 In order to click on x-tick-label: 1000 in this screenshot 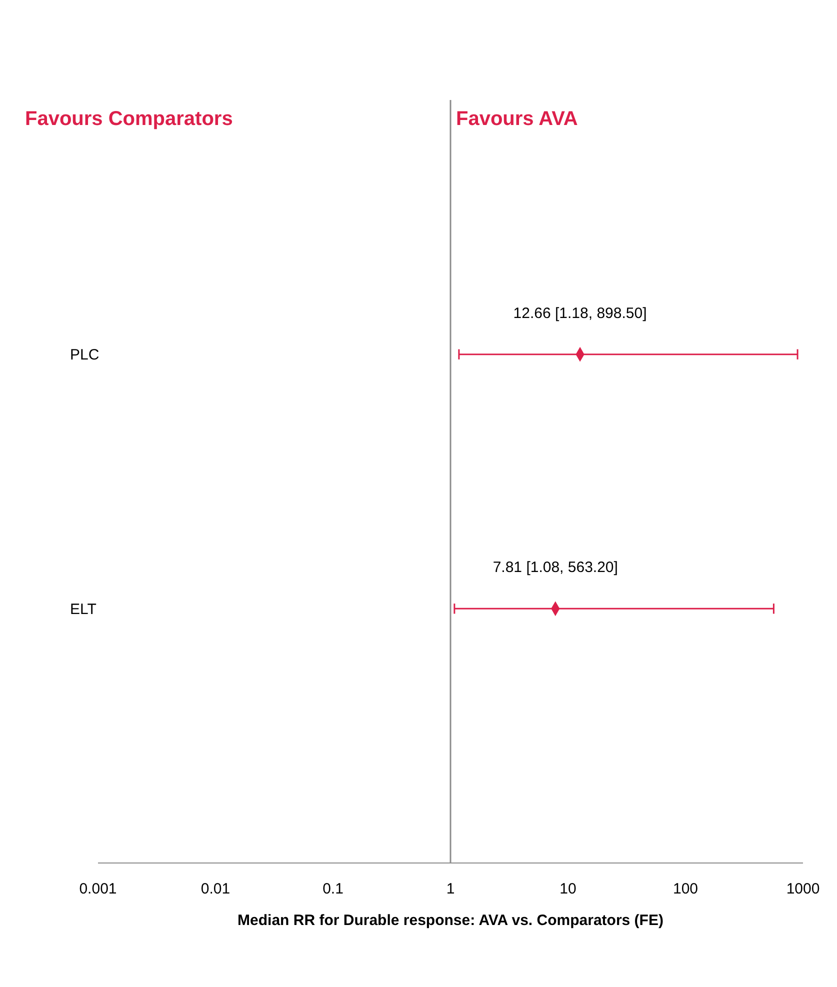, I will do `click(803, 889)`.